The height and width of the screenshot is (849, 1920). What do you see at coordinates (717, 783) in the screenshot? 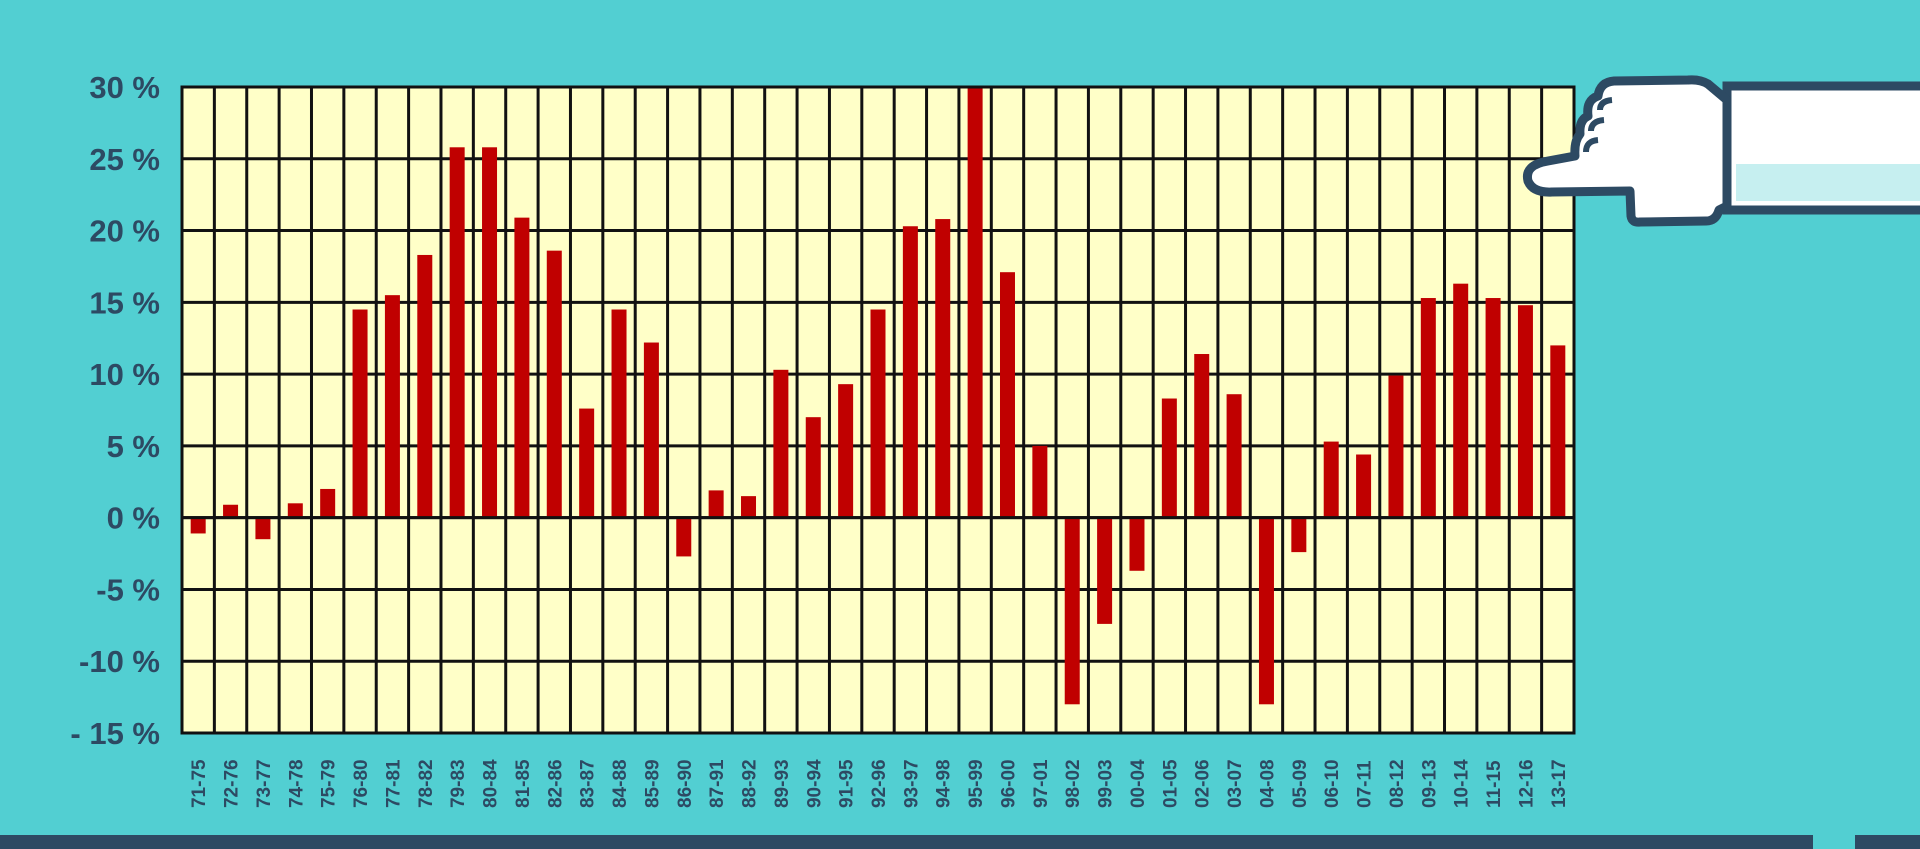
I see `x-tick-label: 87-91` at bounding box center [717, 783].